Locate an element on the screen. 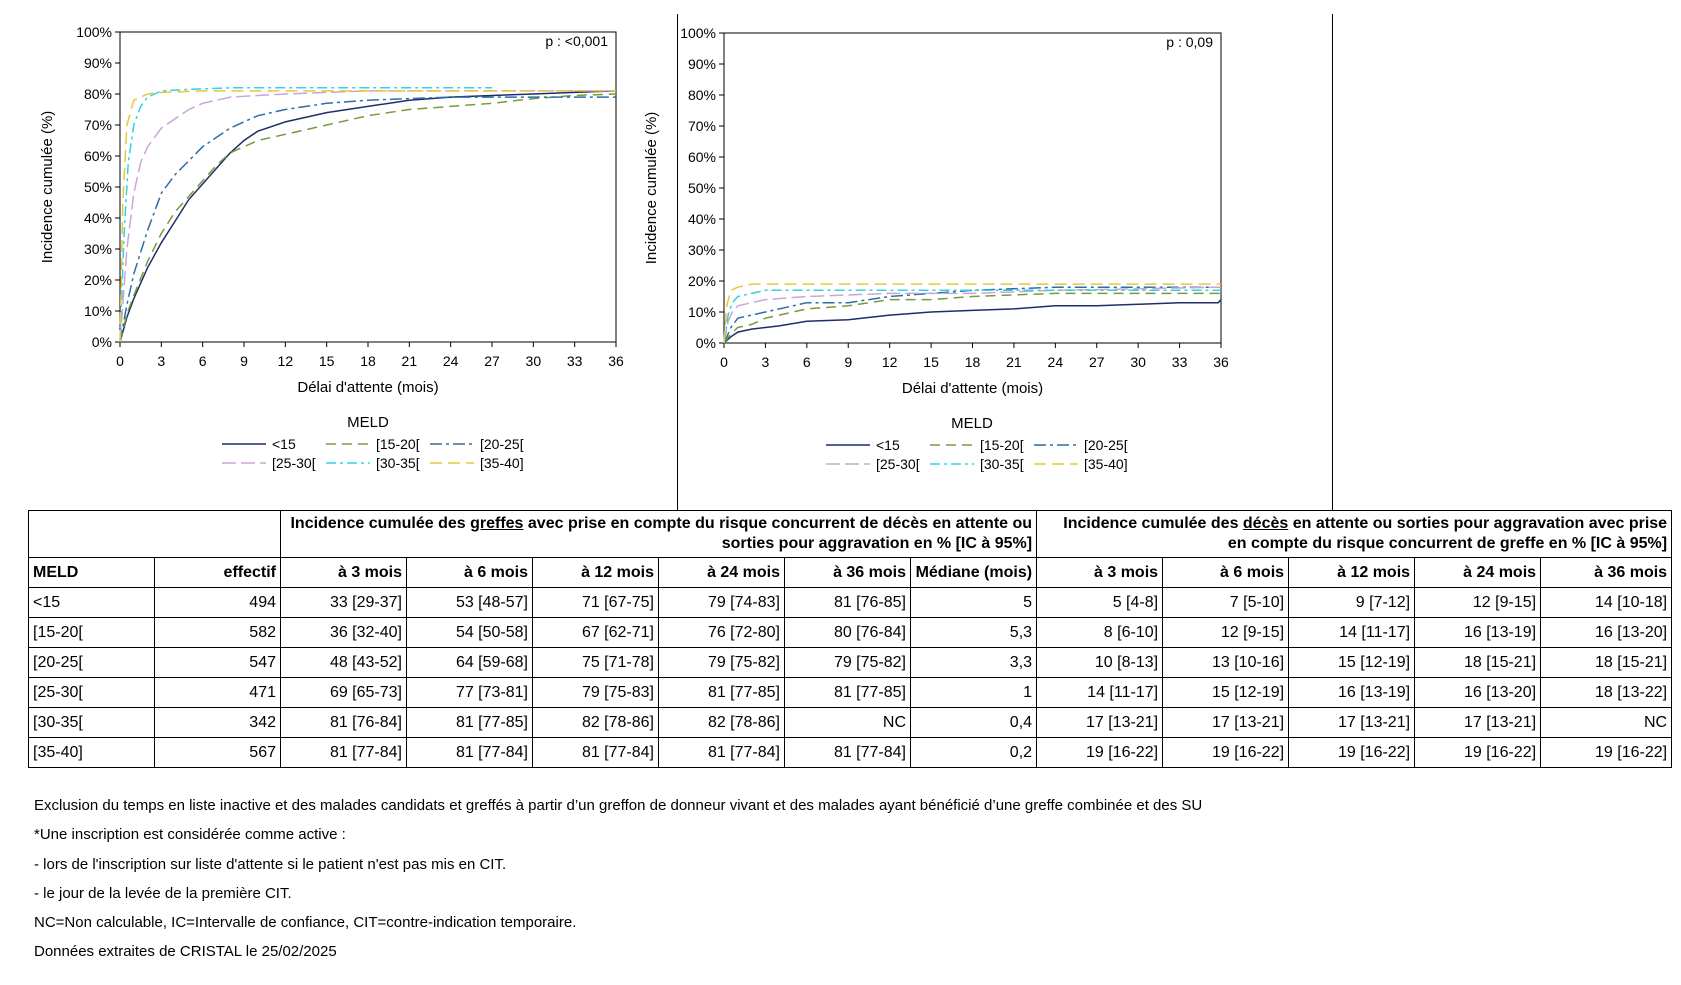 The image size is (1681, 985). table-cell: 81 [76-84] is located at coordinates (343, 722).